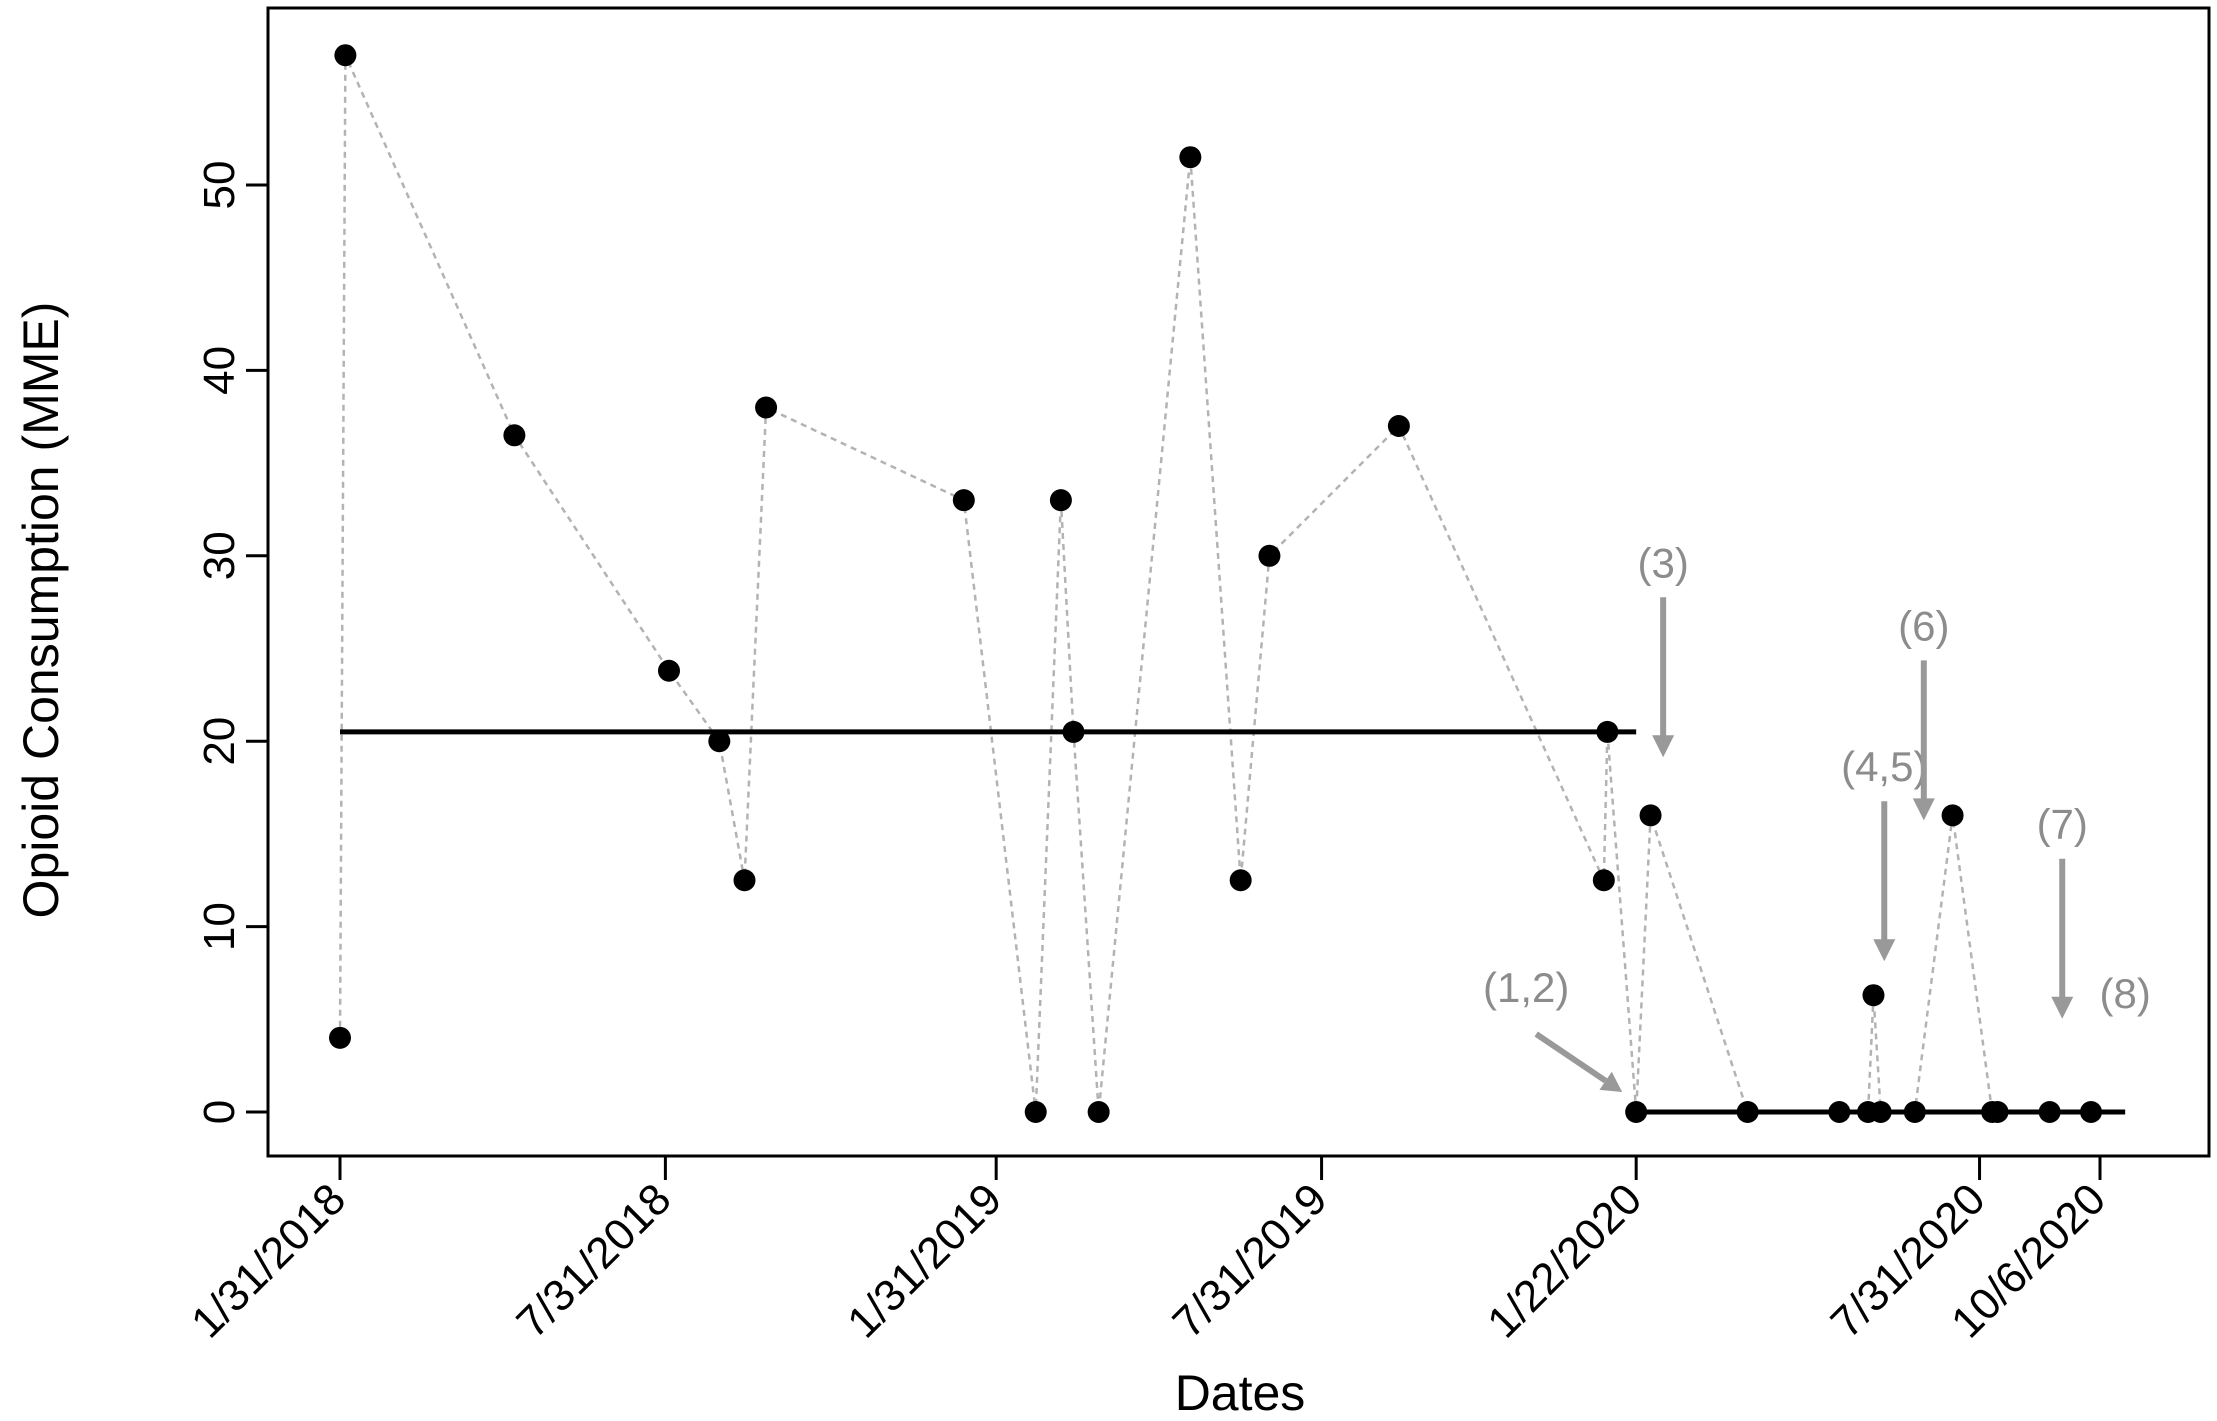 The image size is (2217, 1421). What do you see at coordinates (2124, 993) in the screenshot?
I see `annotation-label: (8)` at bounding box center [2124, 993].